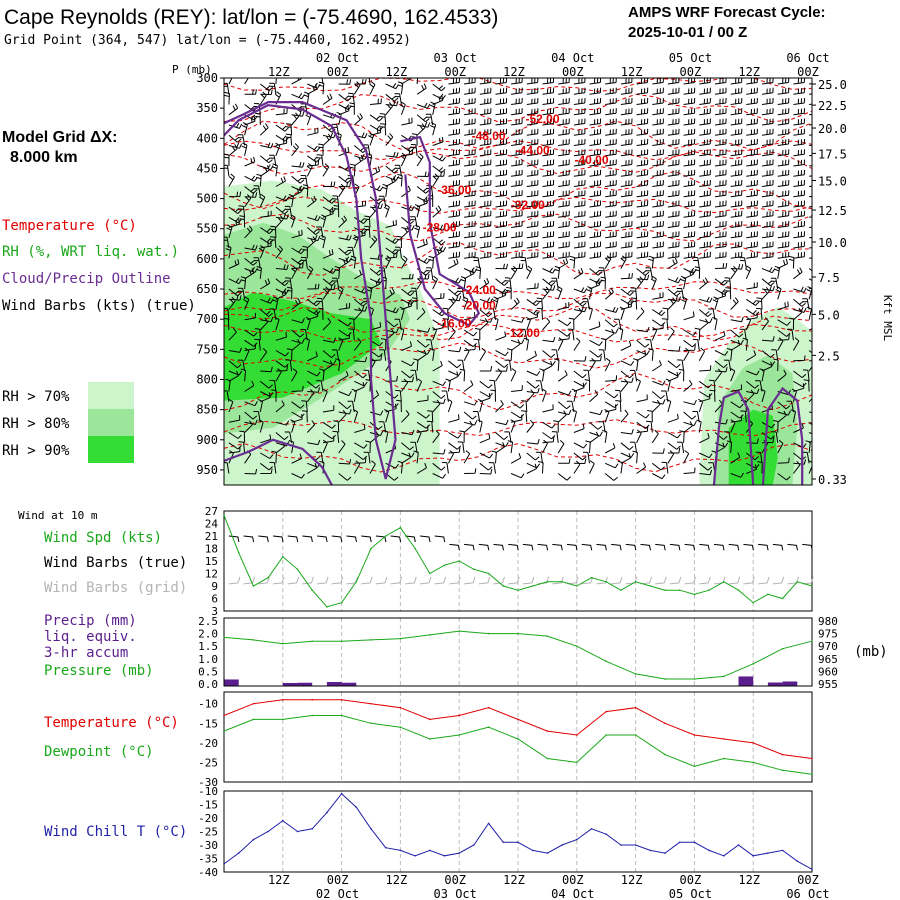 The image size is (900, 900). What do you see at coordinates (90, 252) in the screenshot?
I see `legend-rh: RH (%, WRT liq. wat.)` at bounding box center [90, 252].